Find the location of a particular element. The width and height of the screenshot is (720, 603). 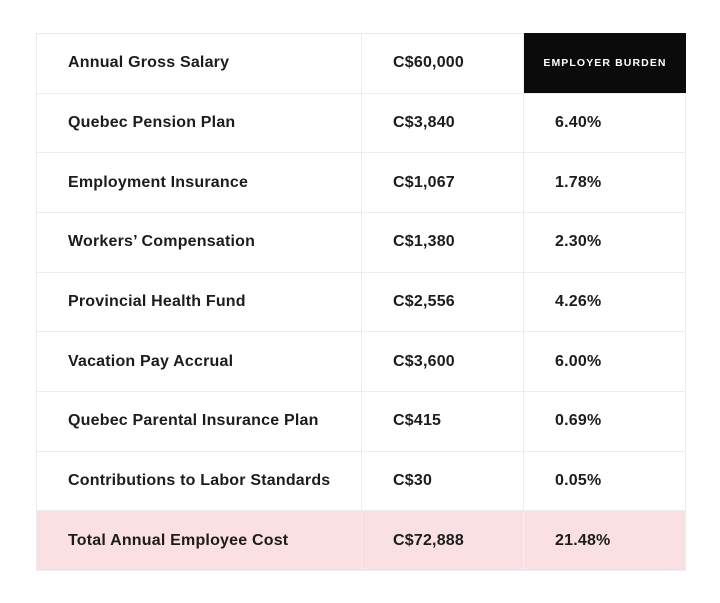

row-label: Provincial Health Fund is located at coordinates (157, 302).